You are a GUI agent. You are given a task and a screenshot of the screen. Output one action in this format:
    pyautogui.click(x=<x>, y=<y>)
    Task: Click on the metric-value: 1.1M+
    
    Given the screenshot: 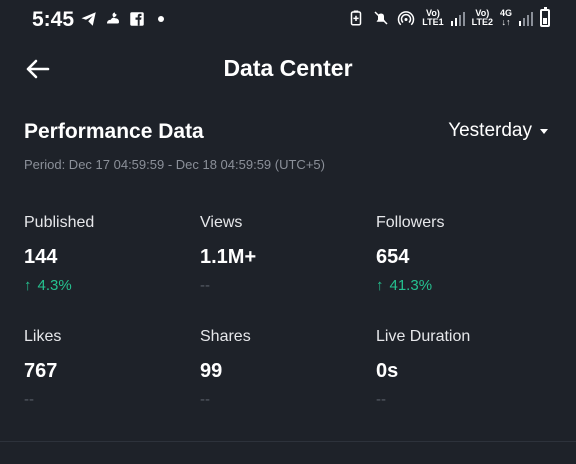 What is the action you would take?
    pyautogui.click(x=228, y=257)
    